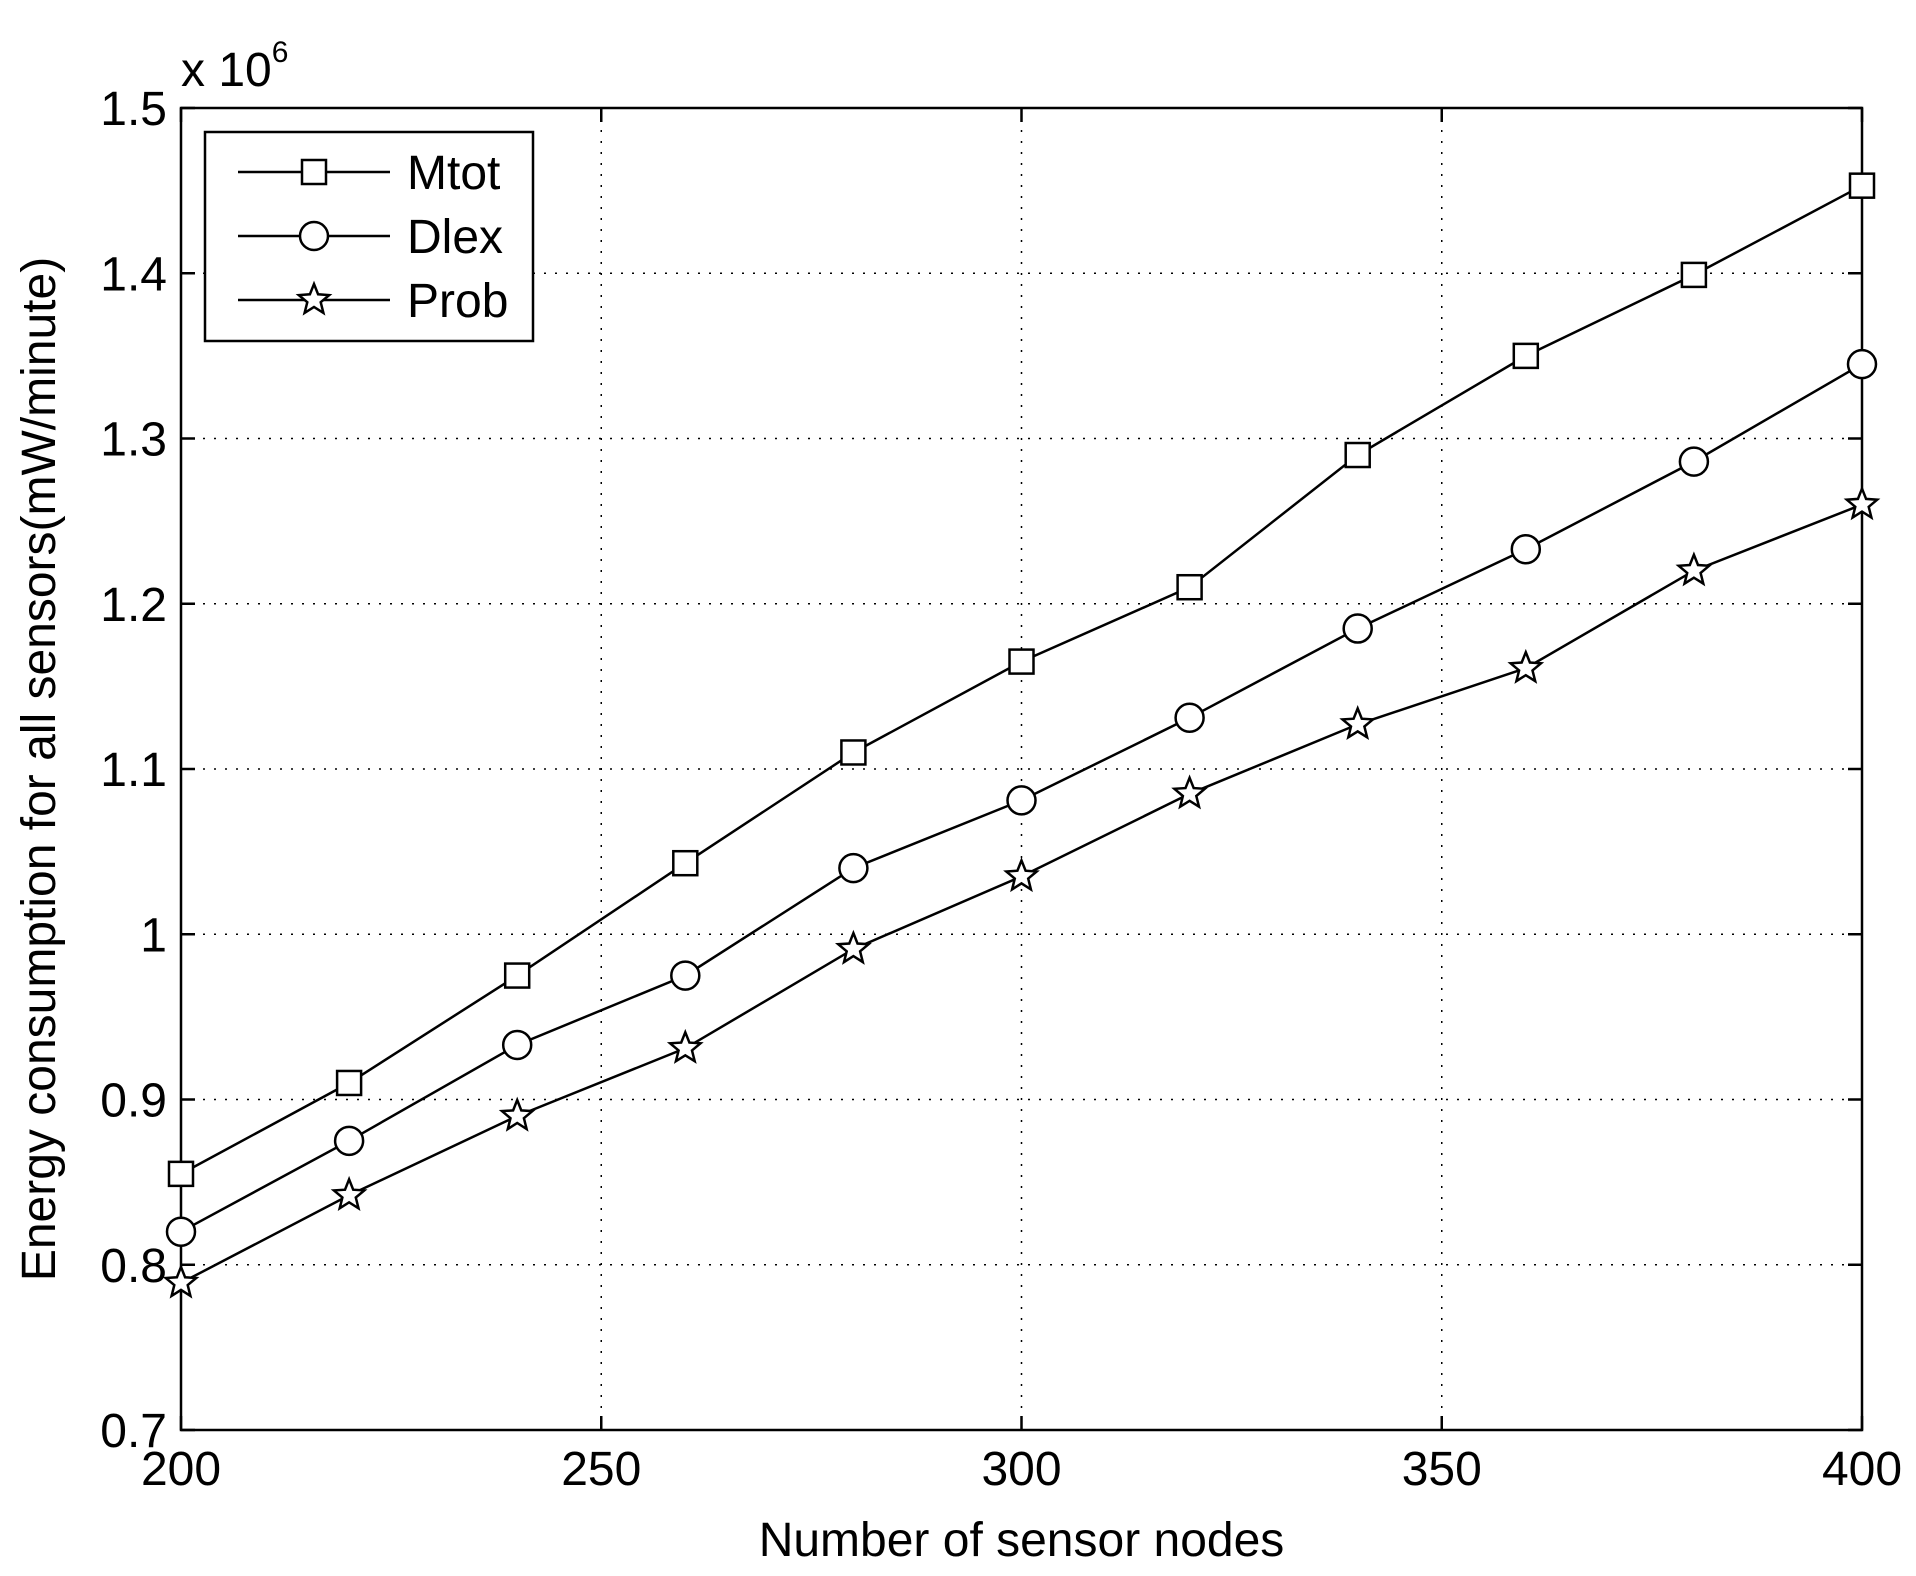 The height and width of the screenshot is (1576, 1916). Describe the element at coordinates (369, 173) in the screenshot. I see `legend-item-mtot: Mtot` at that location.